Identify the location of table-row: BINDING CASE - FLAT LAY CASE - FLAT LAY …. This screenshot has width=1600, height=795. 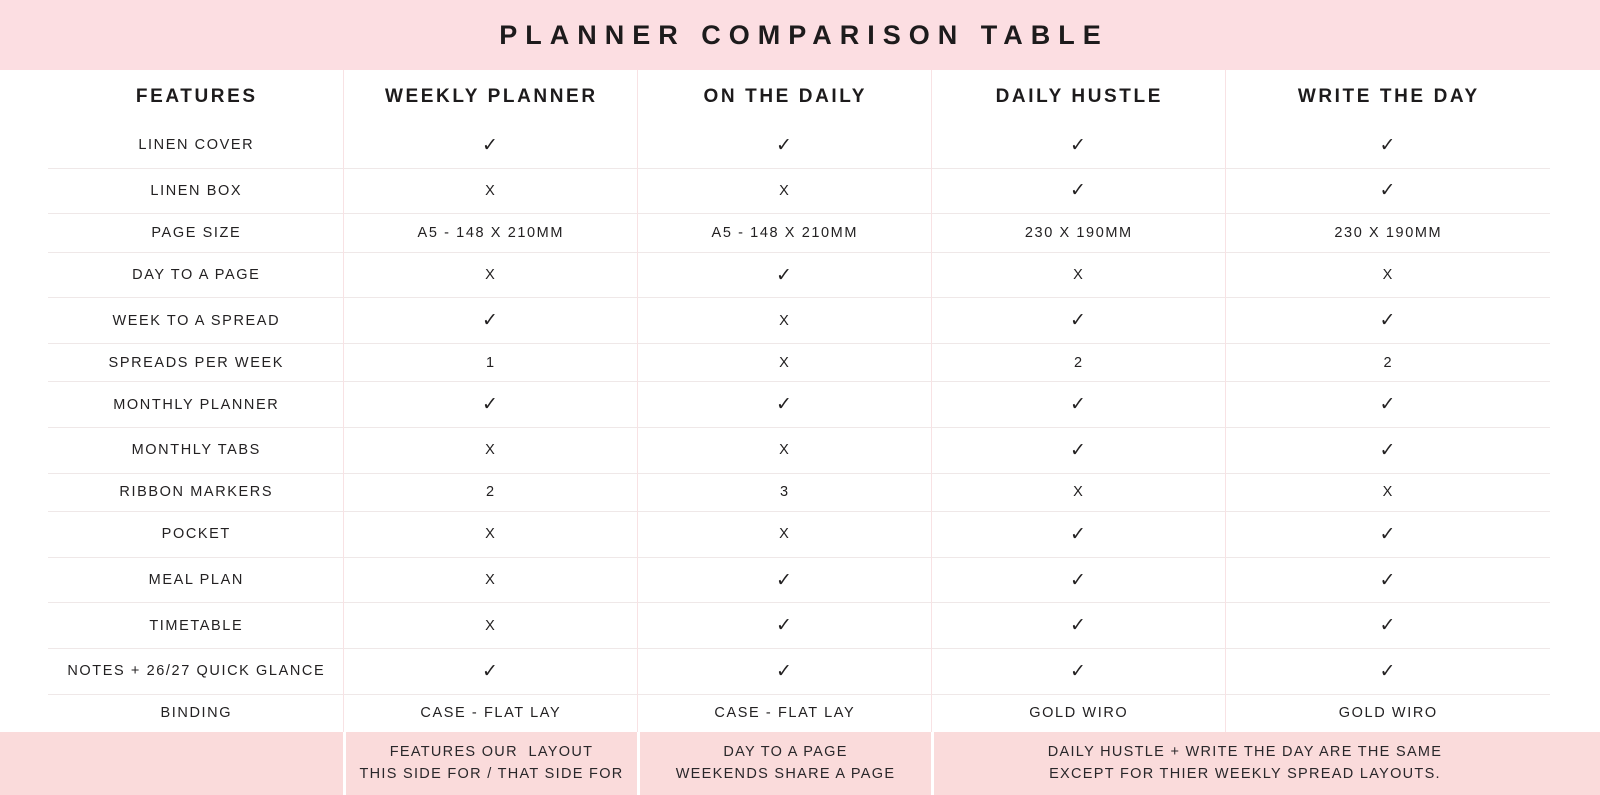
(799, 713).